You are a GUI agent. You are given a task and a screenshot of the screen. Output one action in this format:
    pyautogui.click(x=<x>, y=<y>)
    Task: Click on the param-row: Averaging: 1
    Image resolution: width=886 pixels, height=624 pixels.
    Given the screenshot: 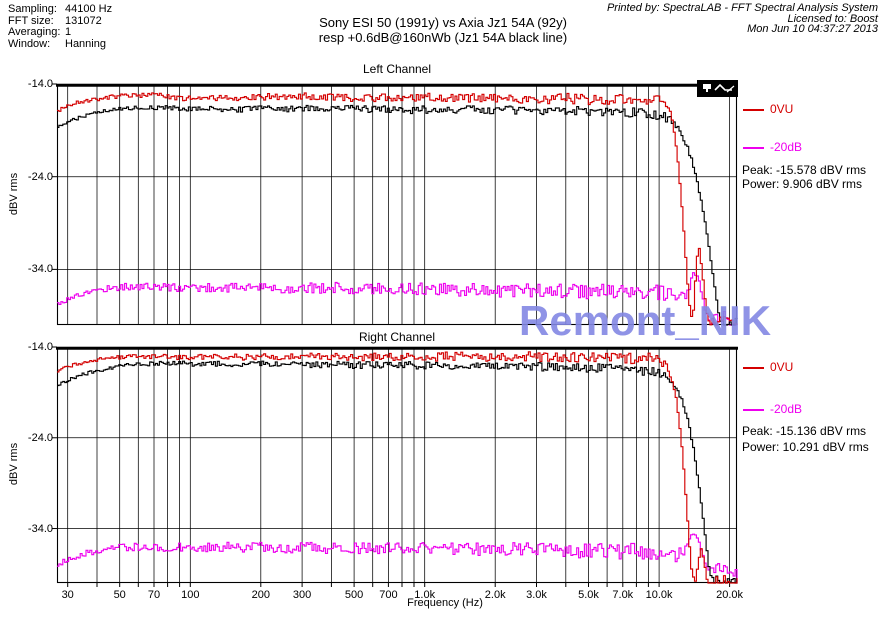 What is the action you would take?
    pyautogui.click(x=60, y=32)
    